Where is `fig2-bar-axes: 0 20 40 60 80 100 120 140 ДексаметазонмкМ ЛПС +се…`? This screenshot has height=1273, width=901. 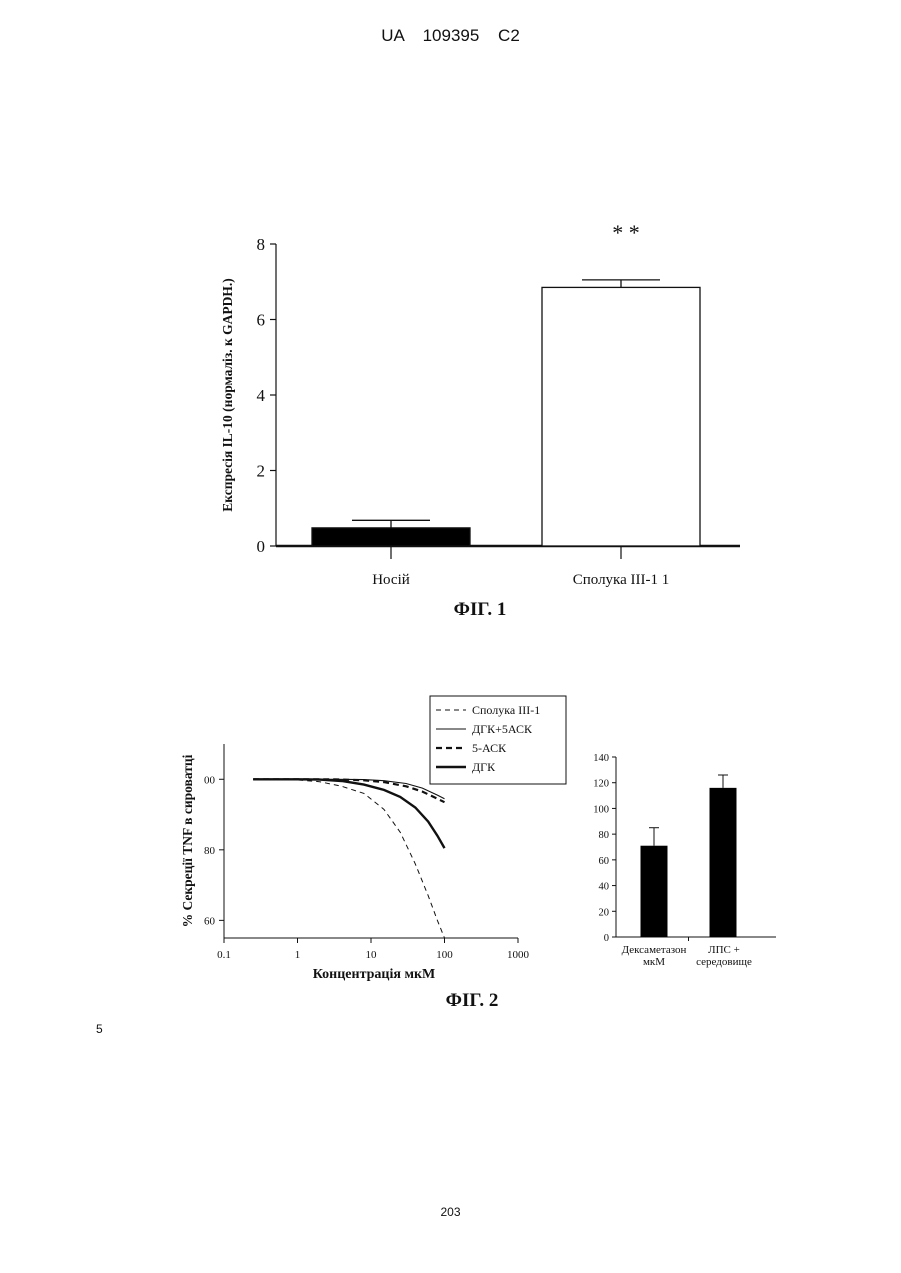 fig2-bar-axes: 0 20 40 60 80 100 120 140 ДексаметазонмкМ ЛПС +се… is located at coordinates (684, 860).